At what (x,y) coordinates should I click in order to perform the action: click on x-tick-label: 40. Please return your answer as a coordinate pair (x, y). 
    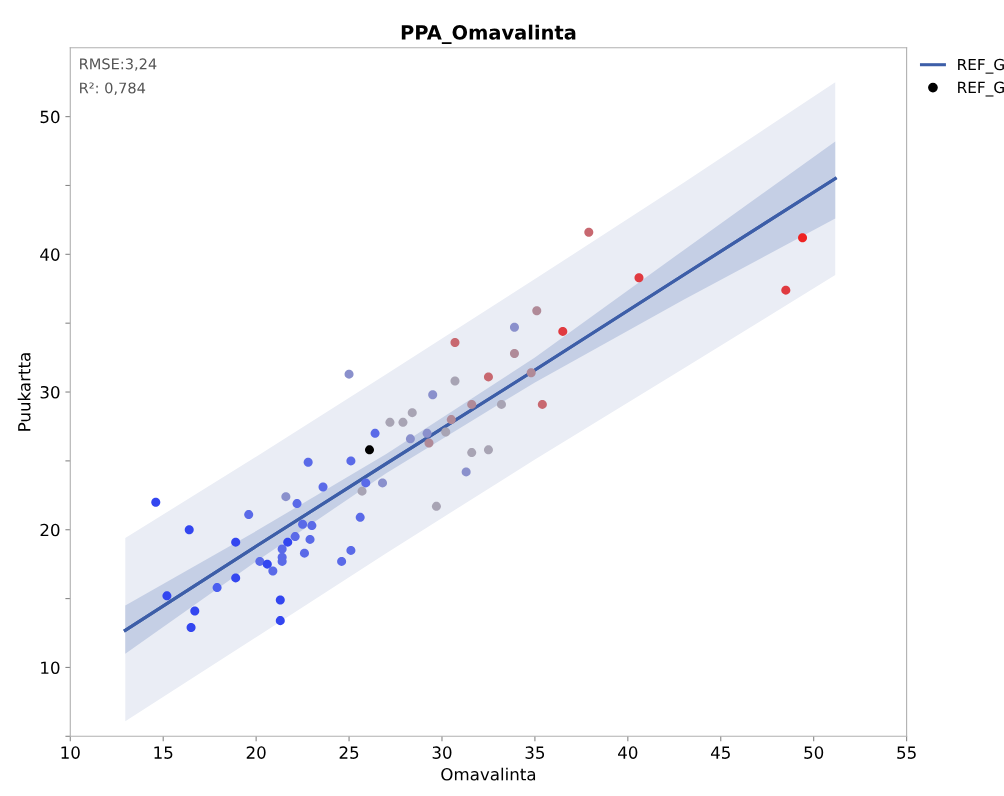
    Looking at the image, I should click on (628, 752).